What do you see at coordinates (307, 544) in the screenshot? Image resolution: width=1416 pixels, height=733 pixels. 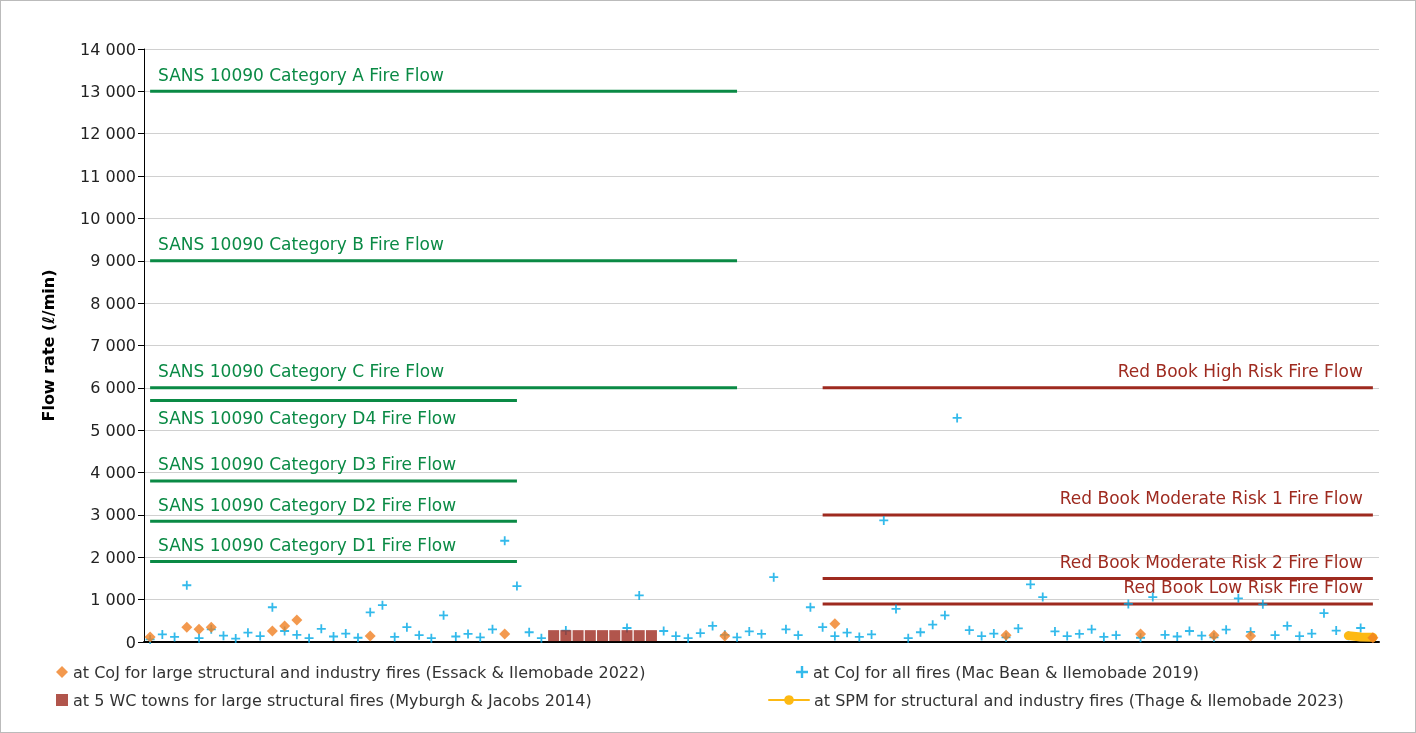 I see `series-label: SANS 10090 Category D1 Fire Flow` at bounding box center [307, 544].